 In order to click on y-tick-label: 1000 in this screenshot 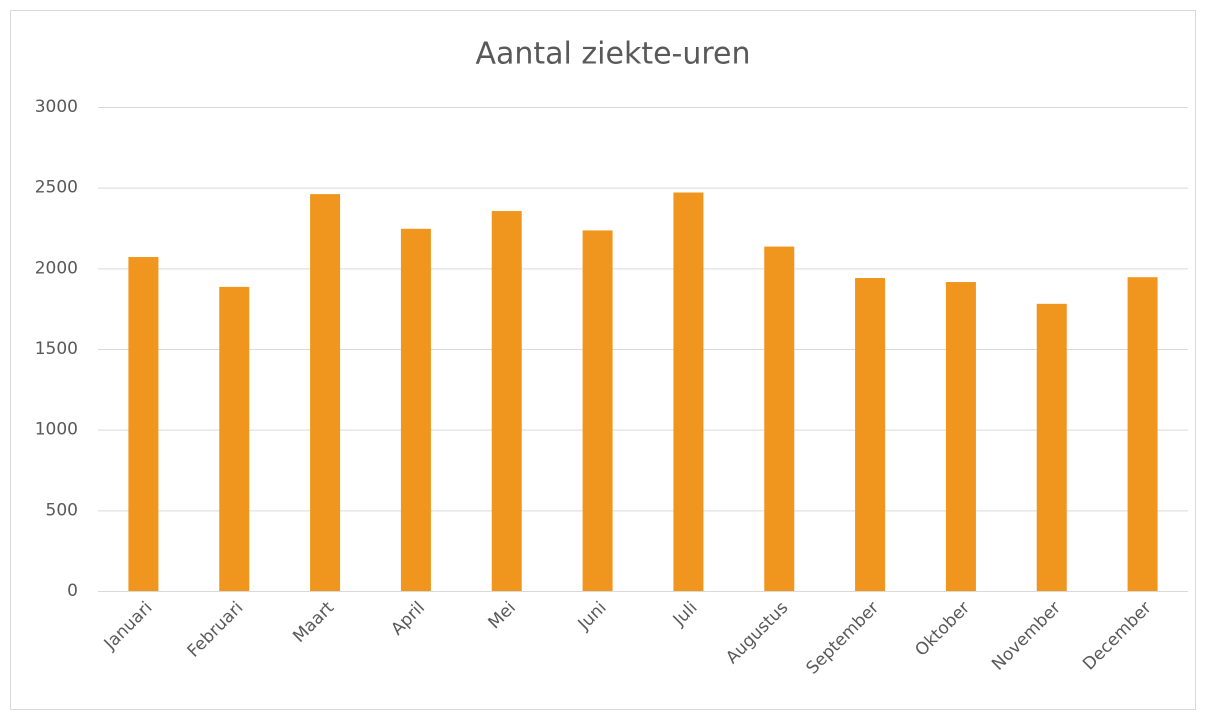, I will do `click(56, 430)`.